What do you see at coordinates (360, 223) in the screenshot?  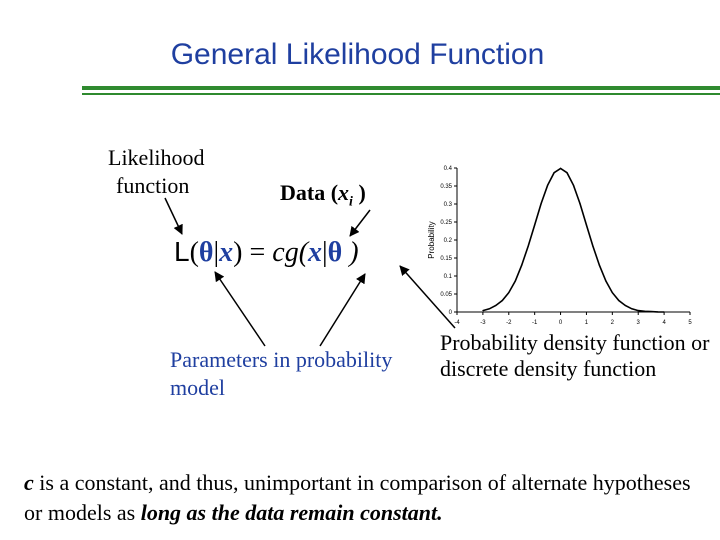 I see `arrow-data` at bounding box center [360, 223].